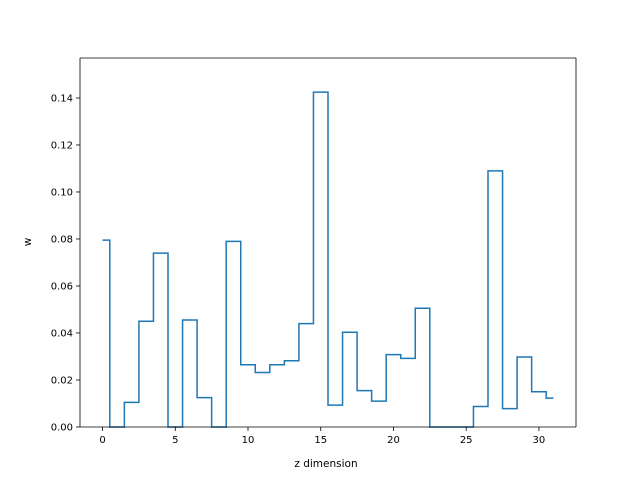  What do you see at coordinates (175, 440) in the screenshot?
I see `x-tick-label-1: 5` at bounding box center [175, 440].